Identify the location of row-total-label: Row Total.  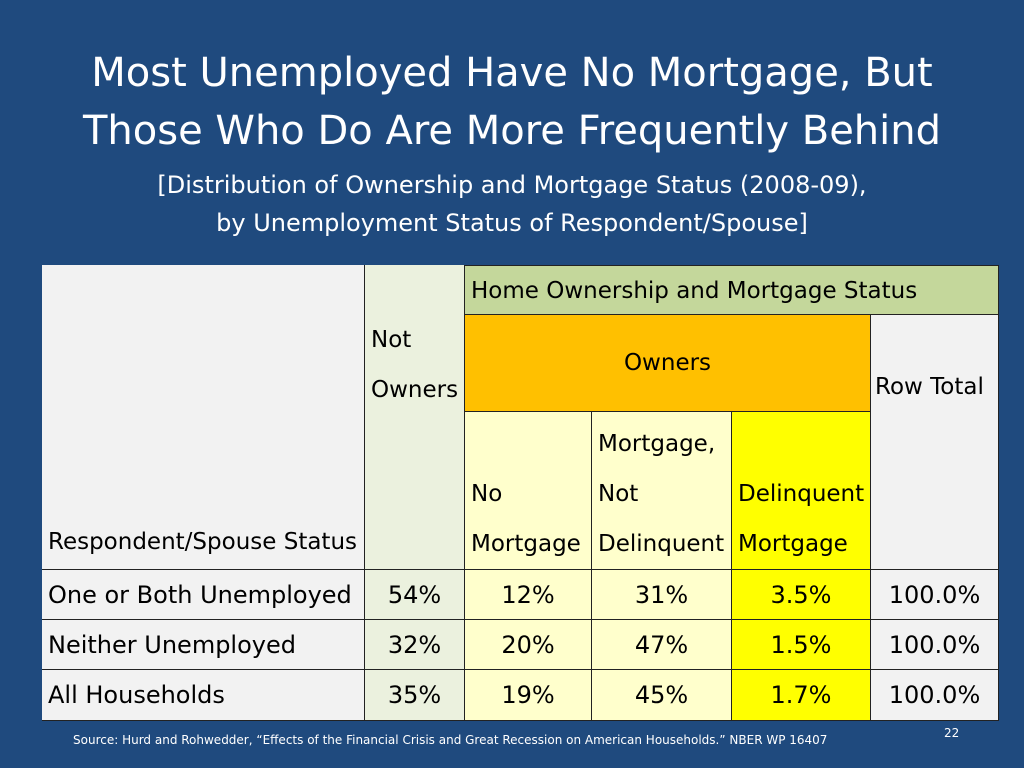
(929, 387).